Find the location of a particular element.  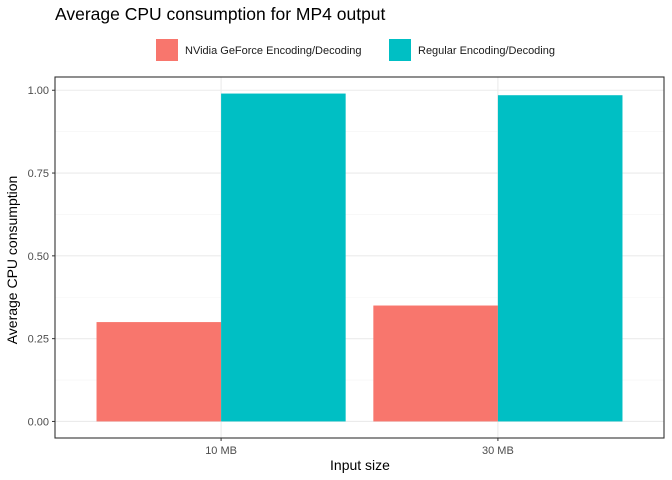

y-tick-label: 0.00 is located at coordinates (38, 422).